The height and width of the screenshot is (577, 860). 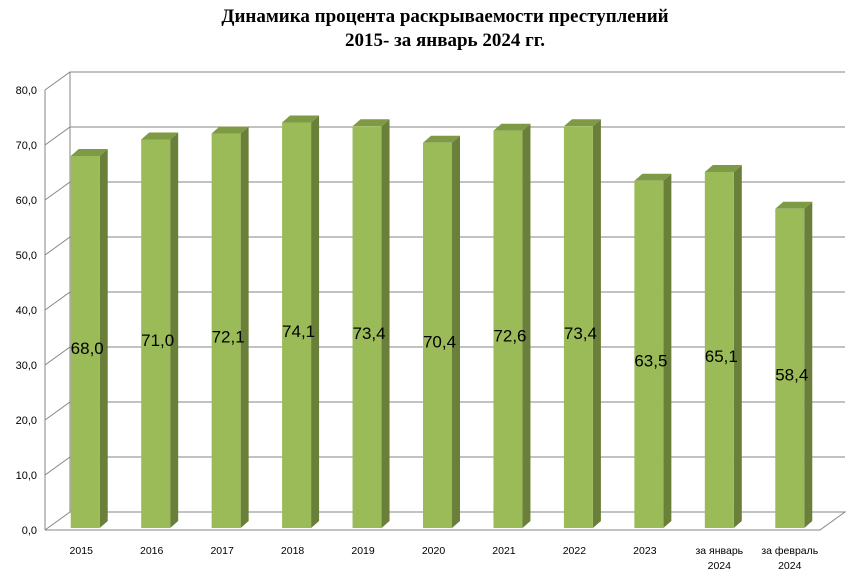 What do you see at coordinates (645, 551) in the screenshot?
I see `x-tick-label: 2023` at bounding box center [645, 551].